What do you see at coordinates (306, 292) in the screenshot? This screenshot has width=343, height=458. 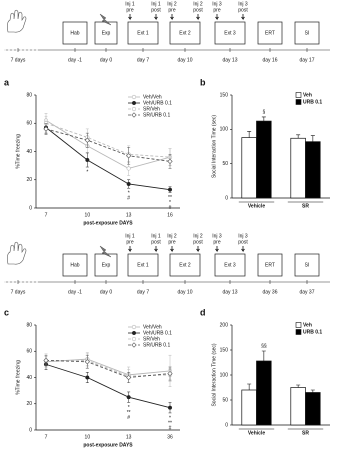 I see `day-label: day 37` at bounding box center [306, 292].